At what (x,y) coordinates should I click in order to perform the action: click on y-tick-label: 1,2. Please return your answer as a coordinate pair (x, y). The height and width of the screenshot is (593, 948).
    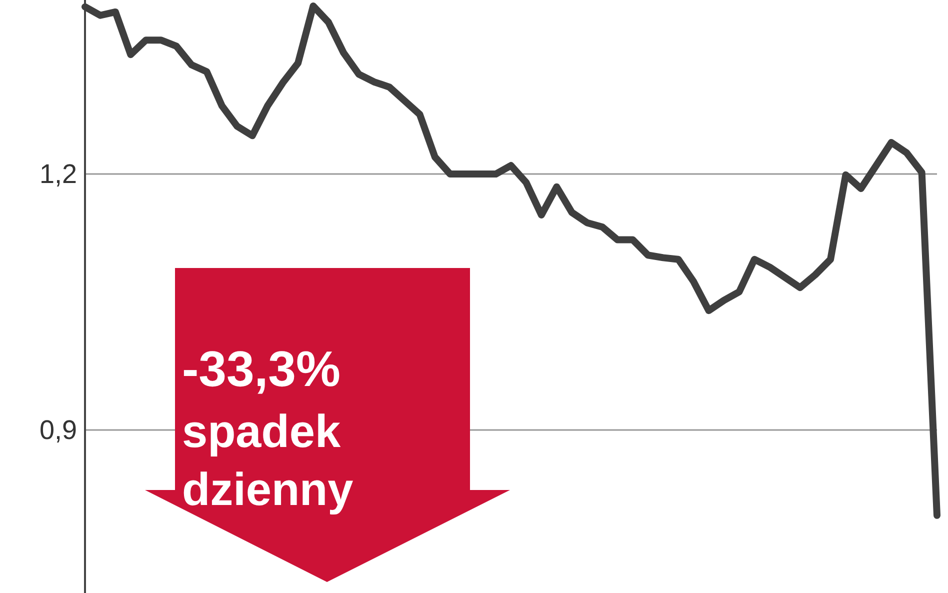
    Looking at the image, I should click on (58, 174).